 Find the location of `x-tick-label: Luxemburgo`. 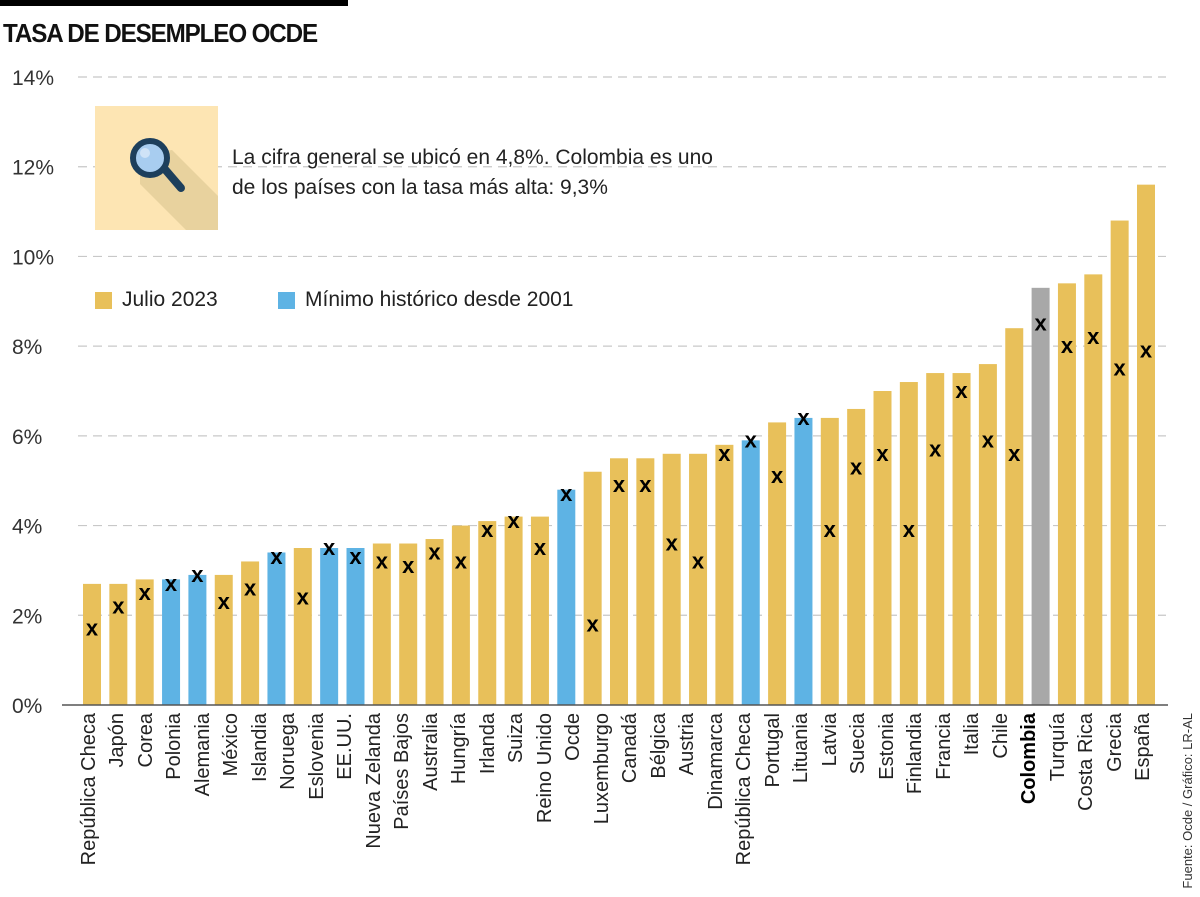

x-tick-label: Luxemburgo is located at coordinates (601, 769).